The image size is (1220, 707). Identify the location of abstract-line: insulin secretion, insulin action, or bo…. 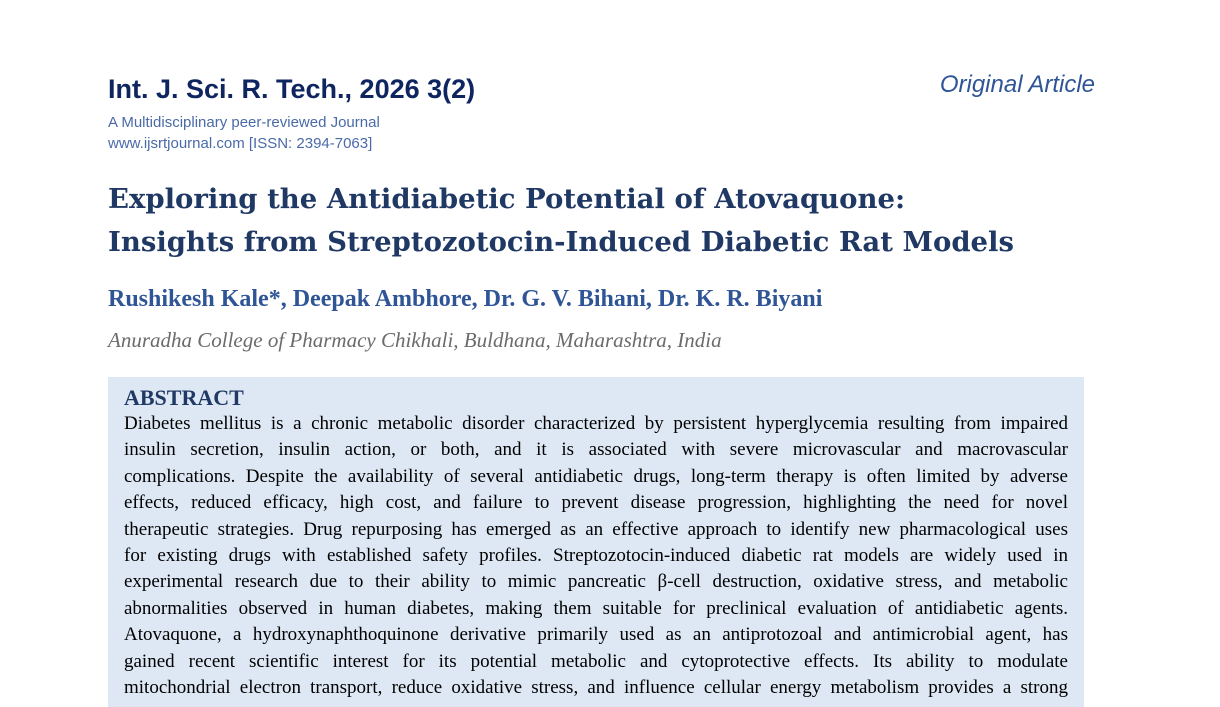
(596, 450).